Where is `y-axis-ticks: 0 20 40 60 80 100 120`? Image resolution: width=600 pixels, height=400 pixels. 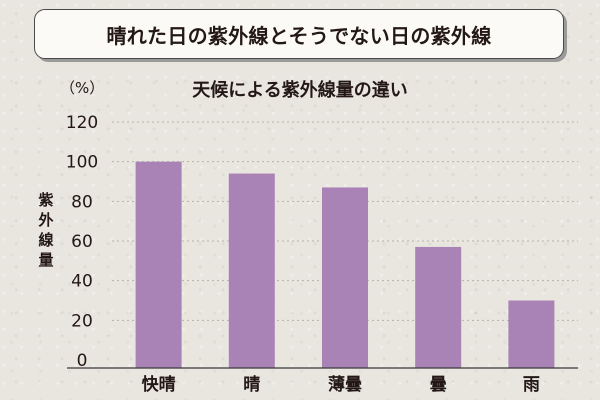 y-axis-ticks: 0 20 40 60 80 100 120 is located at coordinates (82, 242).